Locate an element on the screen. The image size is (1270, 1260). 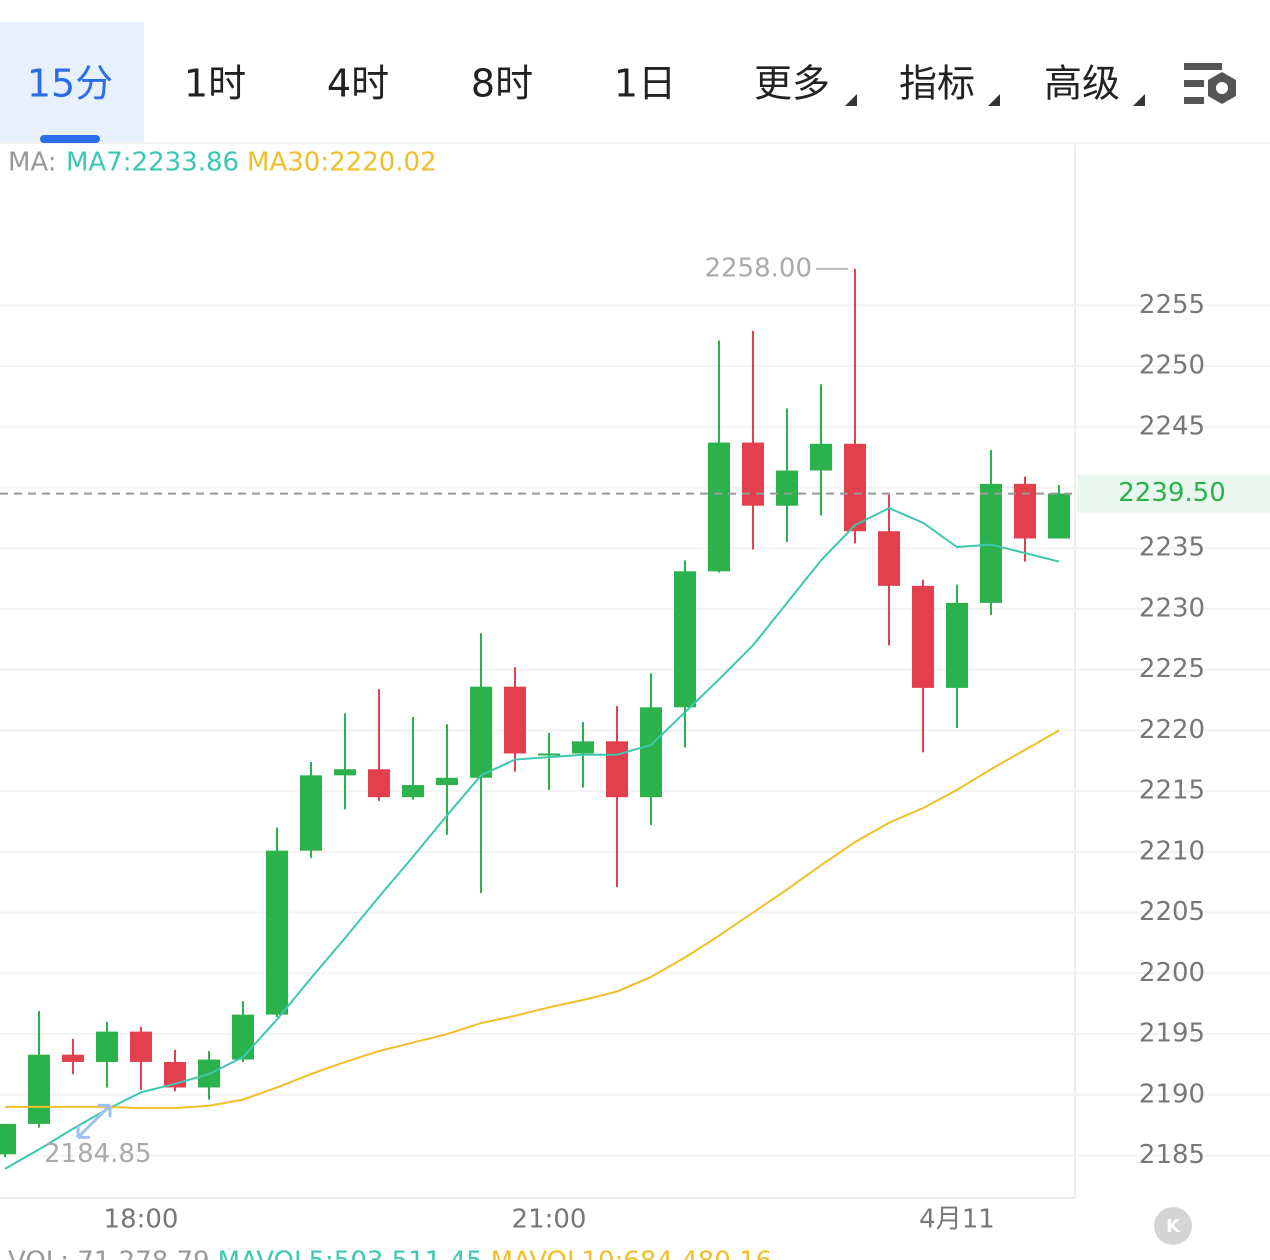
settings-icon is located at coordinates (1210, 83).